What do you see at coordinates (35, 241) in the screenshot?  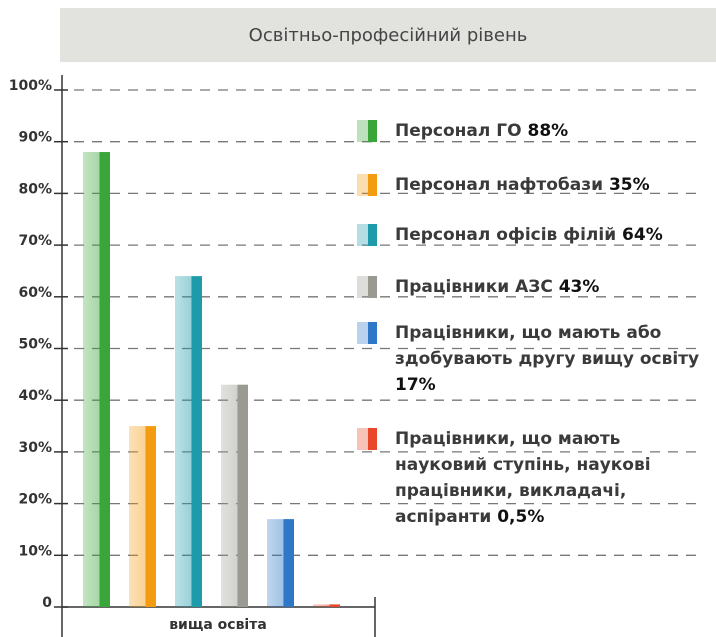 I see `y-tick-label: 70%` at bounding box center [35, 241].